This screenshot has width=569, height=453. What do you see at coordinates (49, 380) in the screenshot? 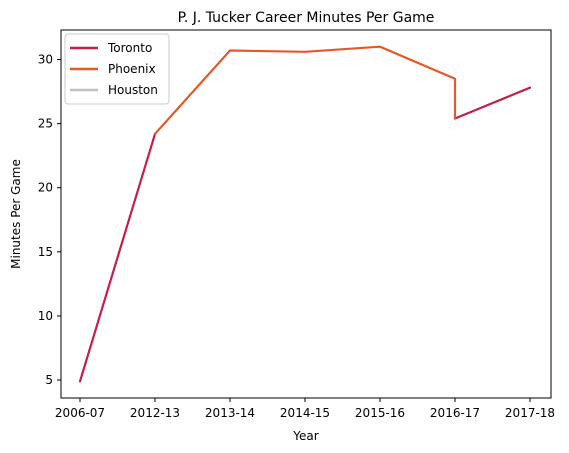
I see `y-tick-label: 5` at bounding box center [49, 380].